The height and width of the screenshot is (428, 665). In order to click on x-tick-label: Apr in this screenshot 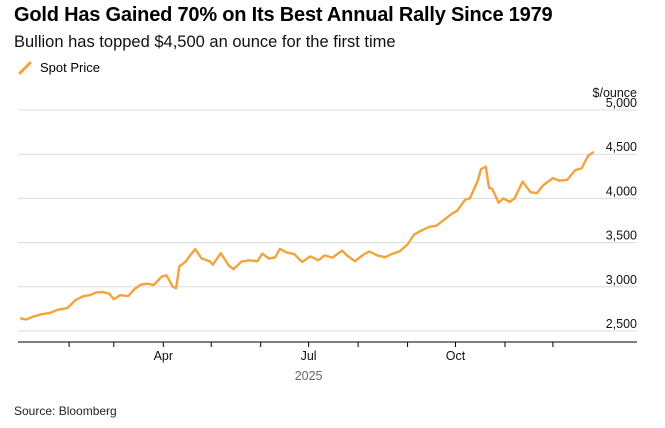, I will do `click(163, 356)`.